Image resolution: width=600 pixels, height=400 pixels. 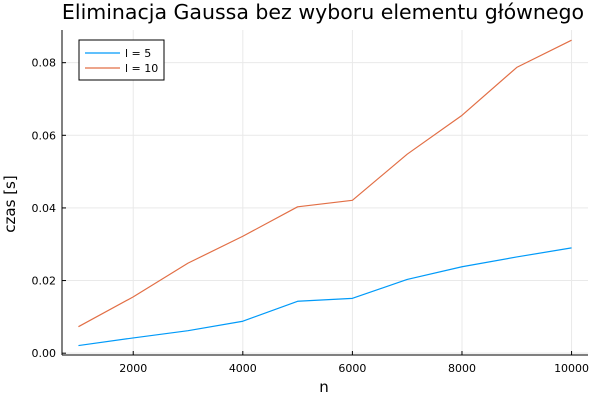 I want to click on x-tick-label: 2000, so click(x=133, y=368).